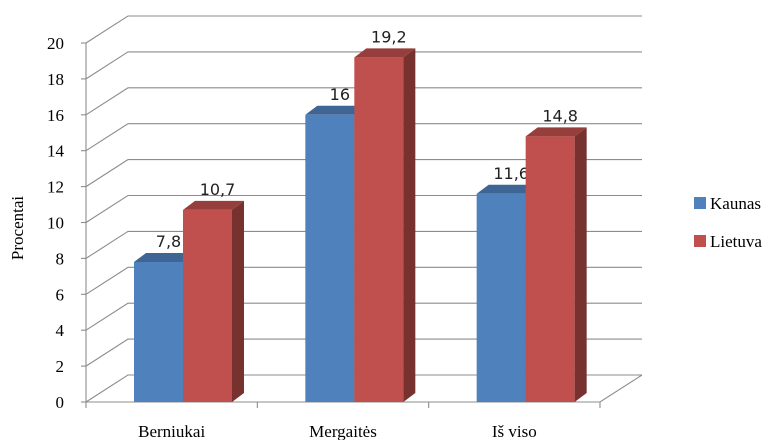  What do you see at coordinates (55, 79) in the screenshot?
I see `y-tick-label: 18` at bounding box center [55, 79].